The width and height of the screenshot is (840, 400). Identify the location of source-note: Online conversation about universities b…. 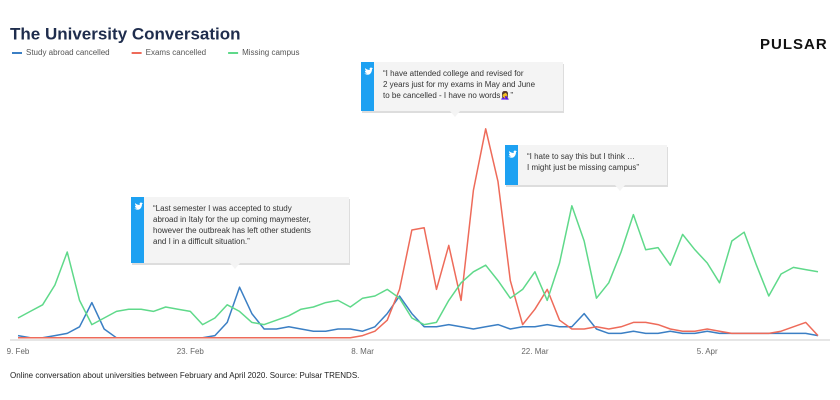
(184, 375).